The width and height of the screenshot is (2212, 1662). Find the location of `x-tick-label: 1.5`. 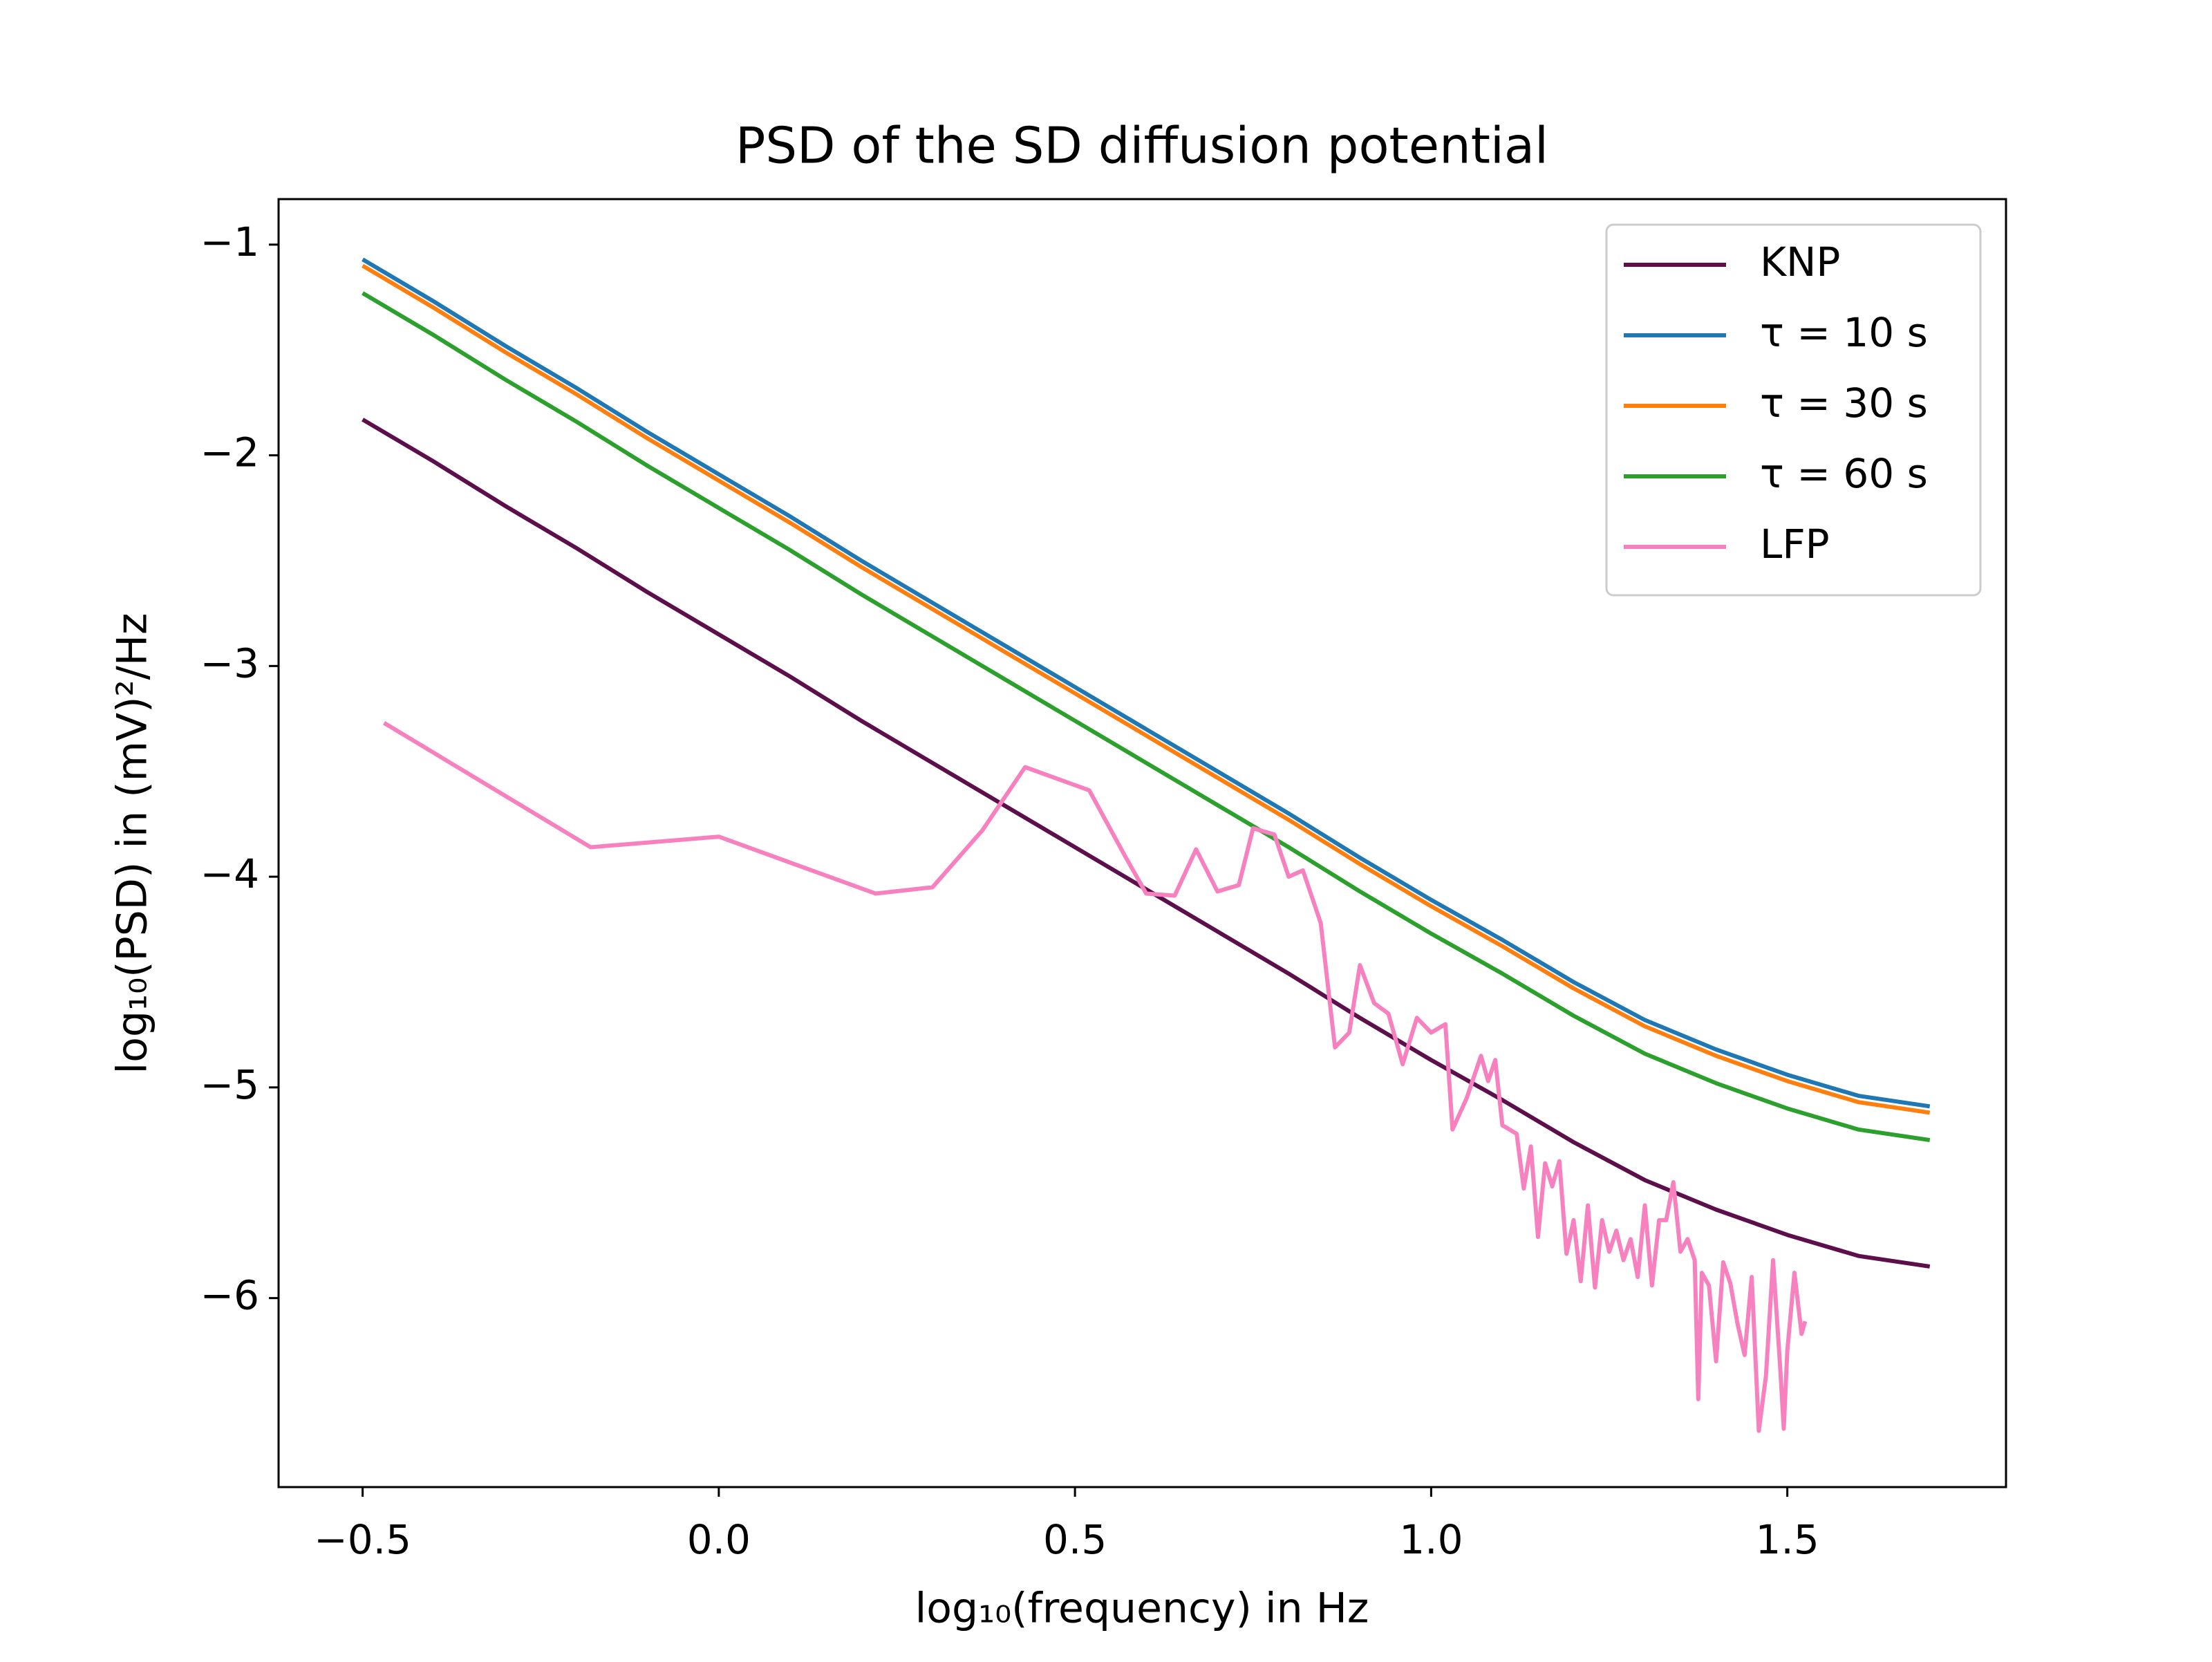

x-tick-label: 1.5 is located at coordinates (1788, 1539).